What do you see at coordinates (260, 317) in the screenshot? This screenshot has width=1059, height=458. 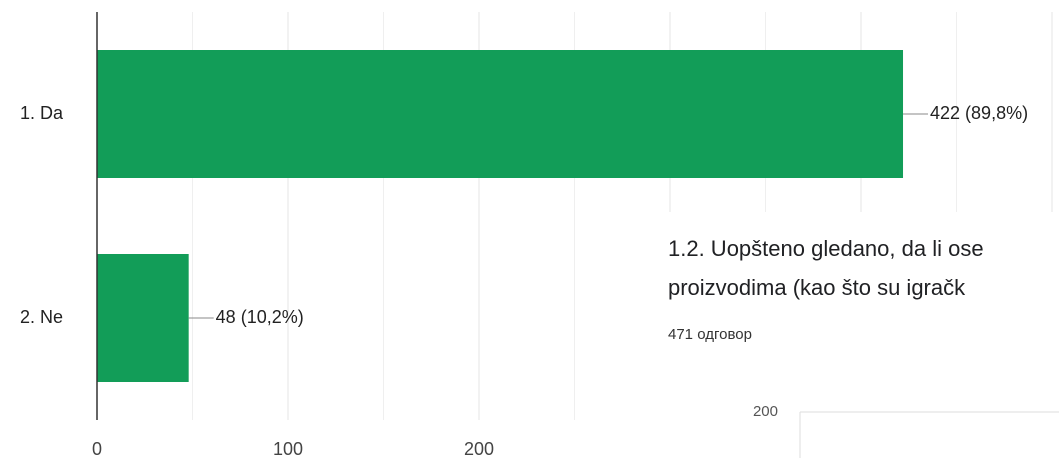 I see `value-label: 48 (10,2%)` at bounding box center [260, 317].